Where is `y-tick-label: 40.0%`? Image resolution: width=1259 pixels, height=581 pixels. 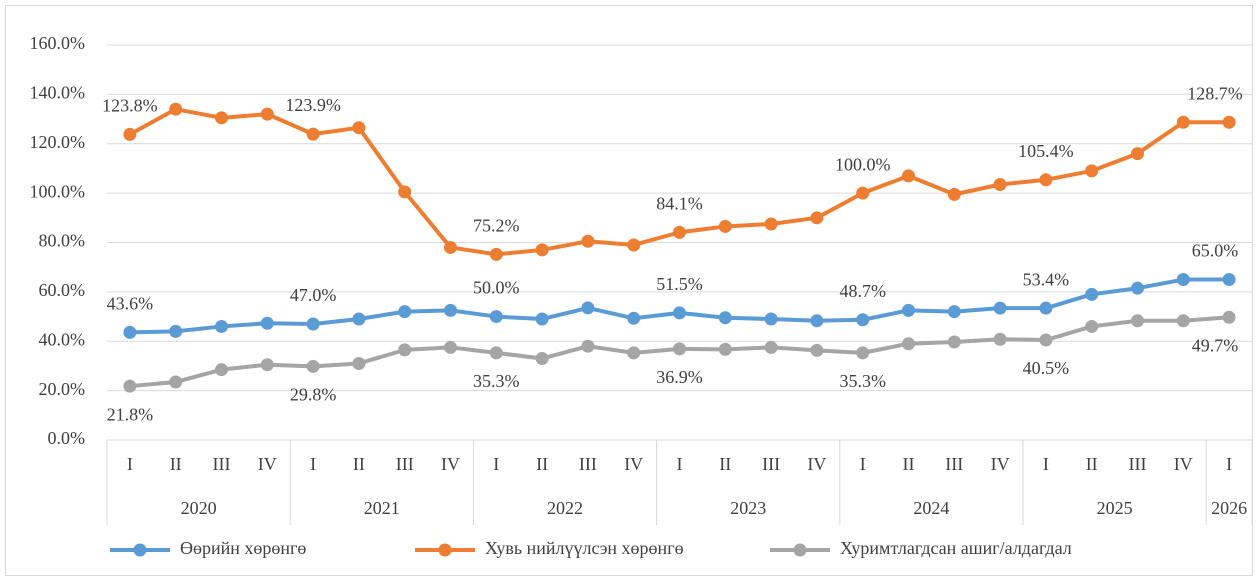
y-tick-label: 40.0% is located at coordinates (62, 339).